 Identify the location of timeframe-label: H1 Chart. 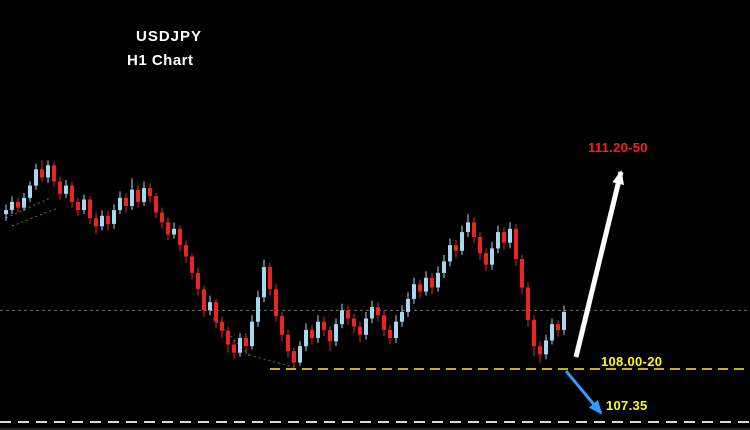
(160, 60).